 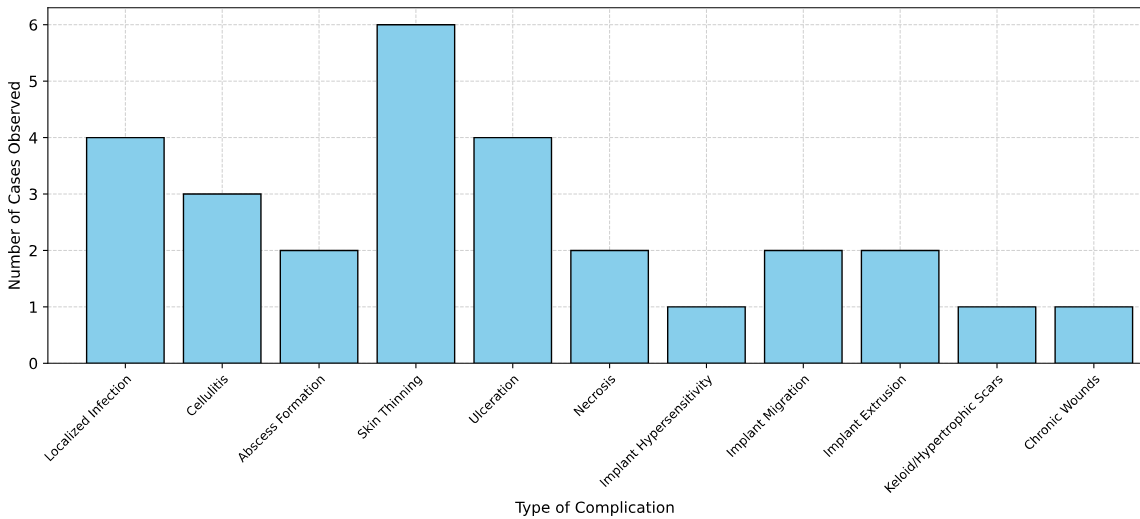 What do you see at coordinates (33, 363) in the screenshot?
I see `y-tick-label: 0` at bounding box center [33, 363].